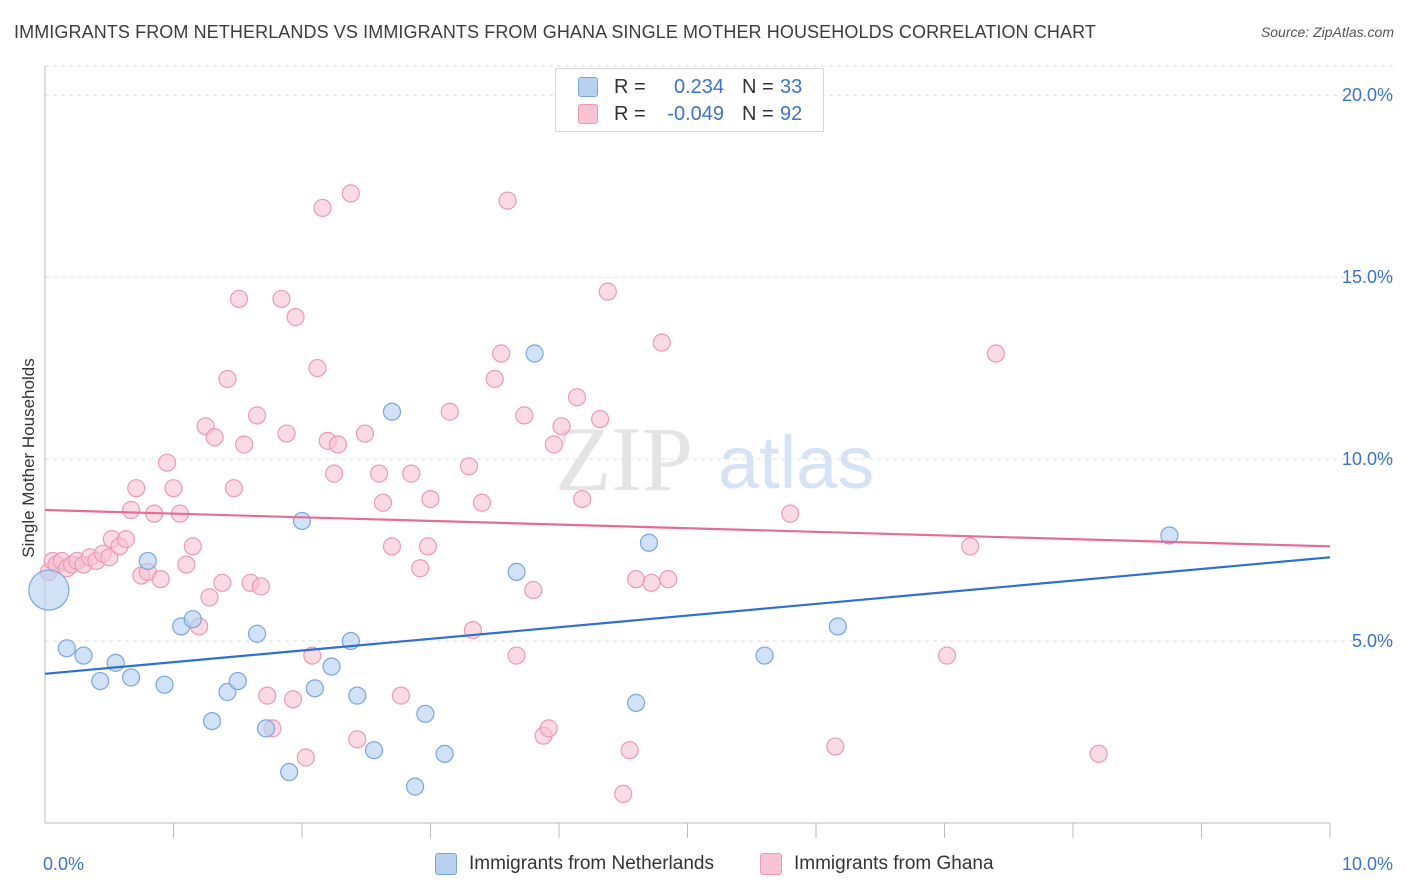 This screenshot has height=892, width=1406. I want to click on legend-row-ghana: R = -0.049 N = 92, so click(690, 114).